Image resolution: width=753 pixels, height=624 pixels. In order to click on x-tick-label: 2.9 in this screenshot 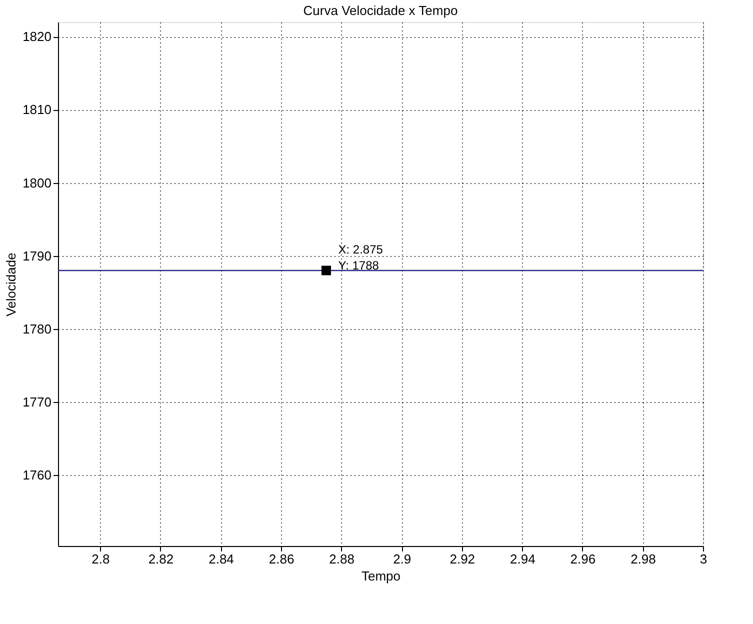, I will do `click(402, 559)`.